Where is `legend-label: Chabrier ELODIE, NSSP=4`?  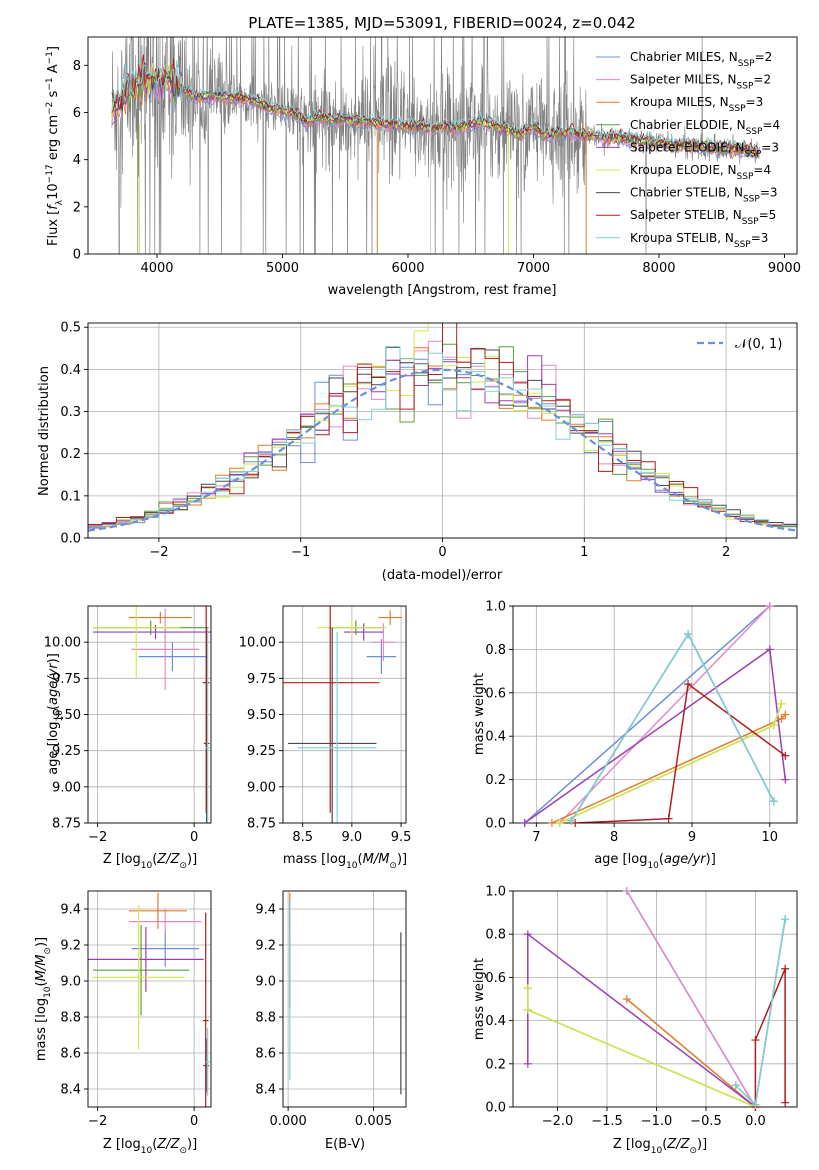
legend-label: Chabrier ELODIE, NSSP=4 is located at coordinates (705, 127).